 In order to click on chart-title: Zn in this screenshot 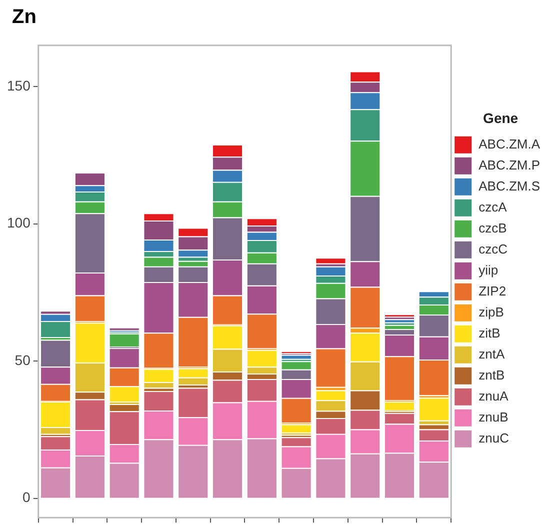, I will do `click(24, 17)`.